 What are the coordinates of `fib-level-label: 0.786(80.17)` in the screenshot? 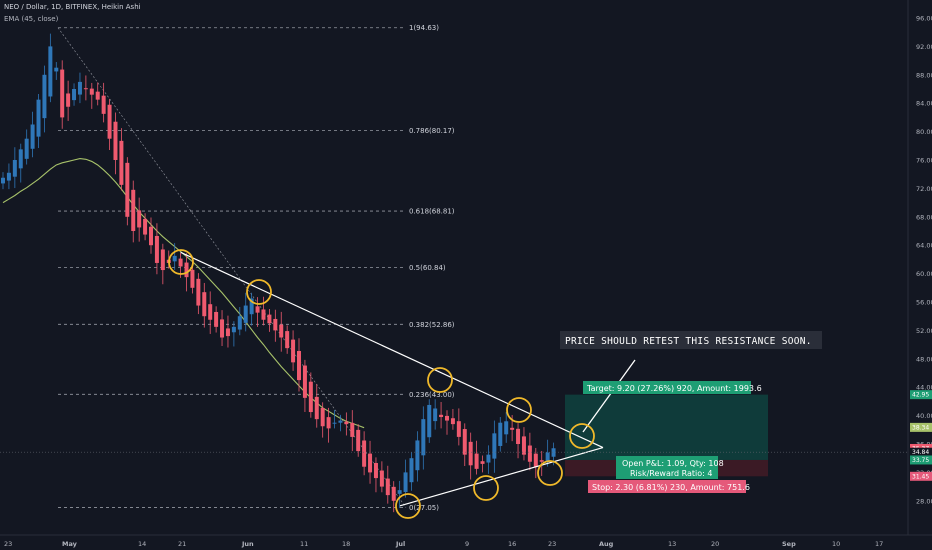 It's located at (432, 131).